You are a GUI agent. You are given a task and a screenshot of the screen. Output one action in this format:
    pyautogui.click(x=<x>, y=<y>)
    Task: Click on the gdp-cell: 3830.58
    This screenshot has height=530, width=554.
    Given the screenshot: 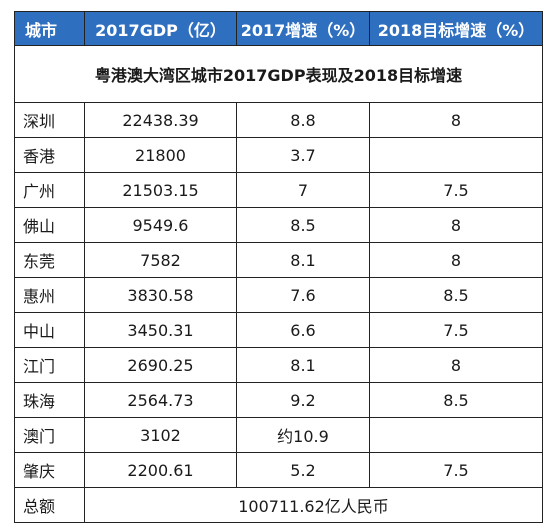 What is the action you would take?
    pyautogui.click(x=160, y=295)
    